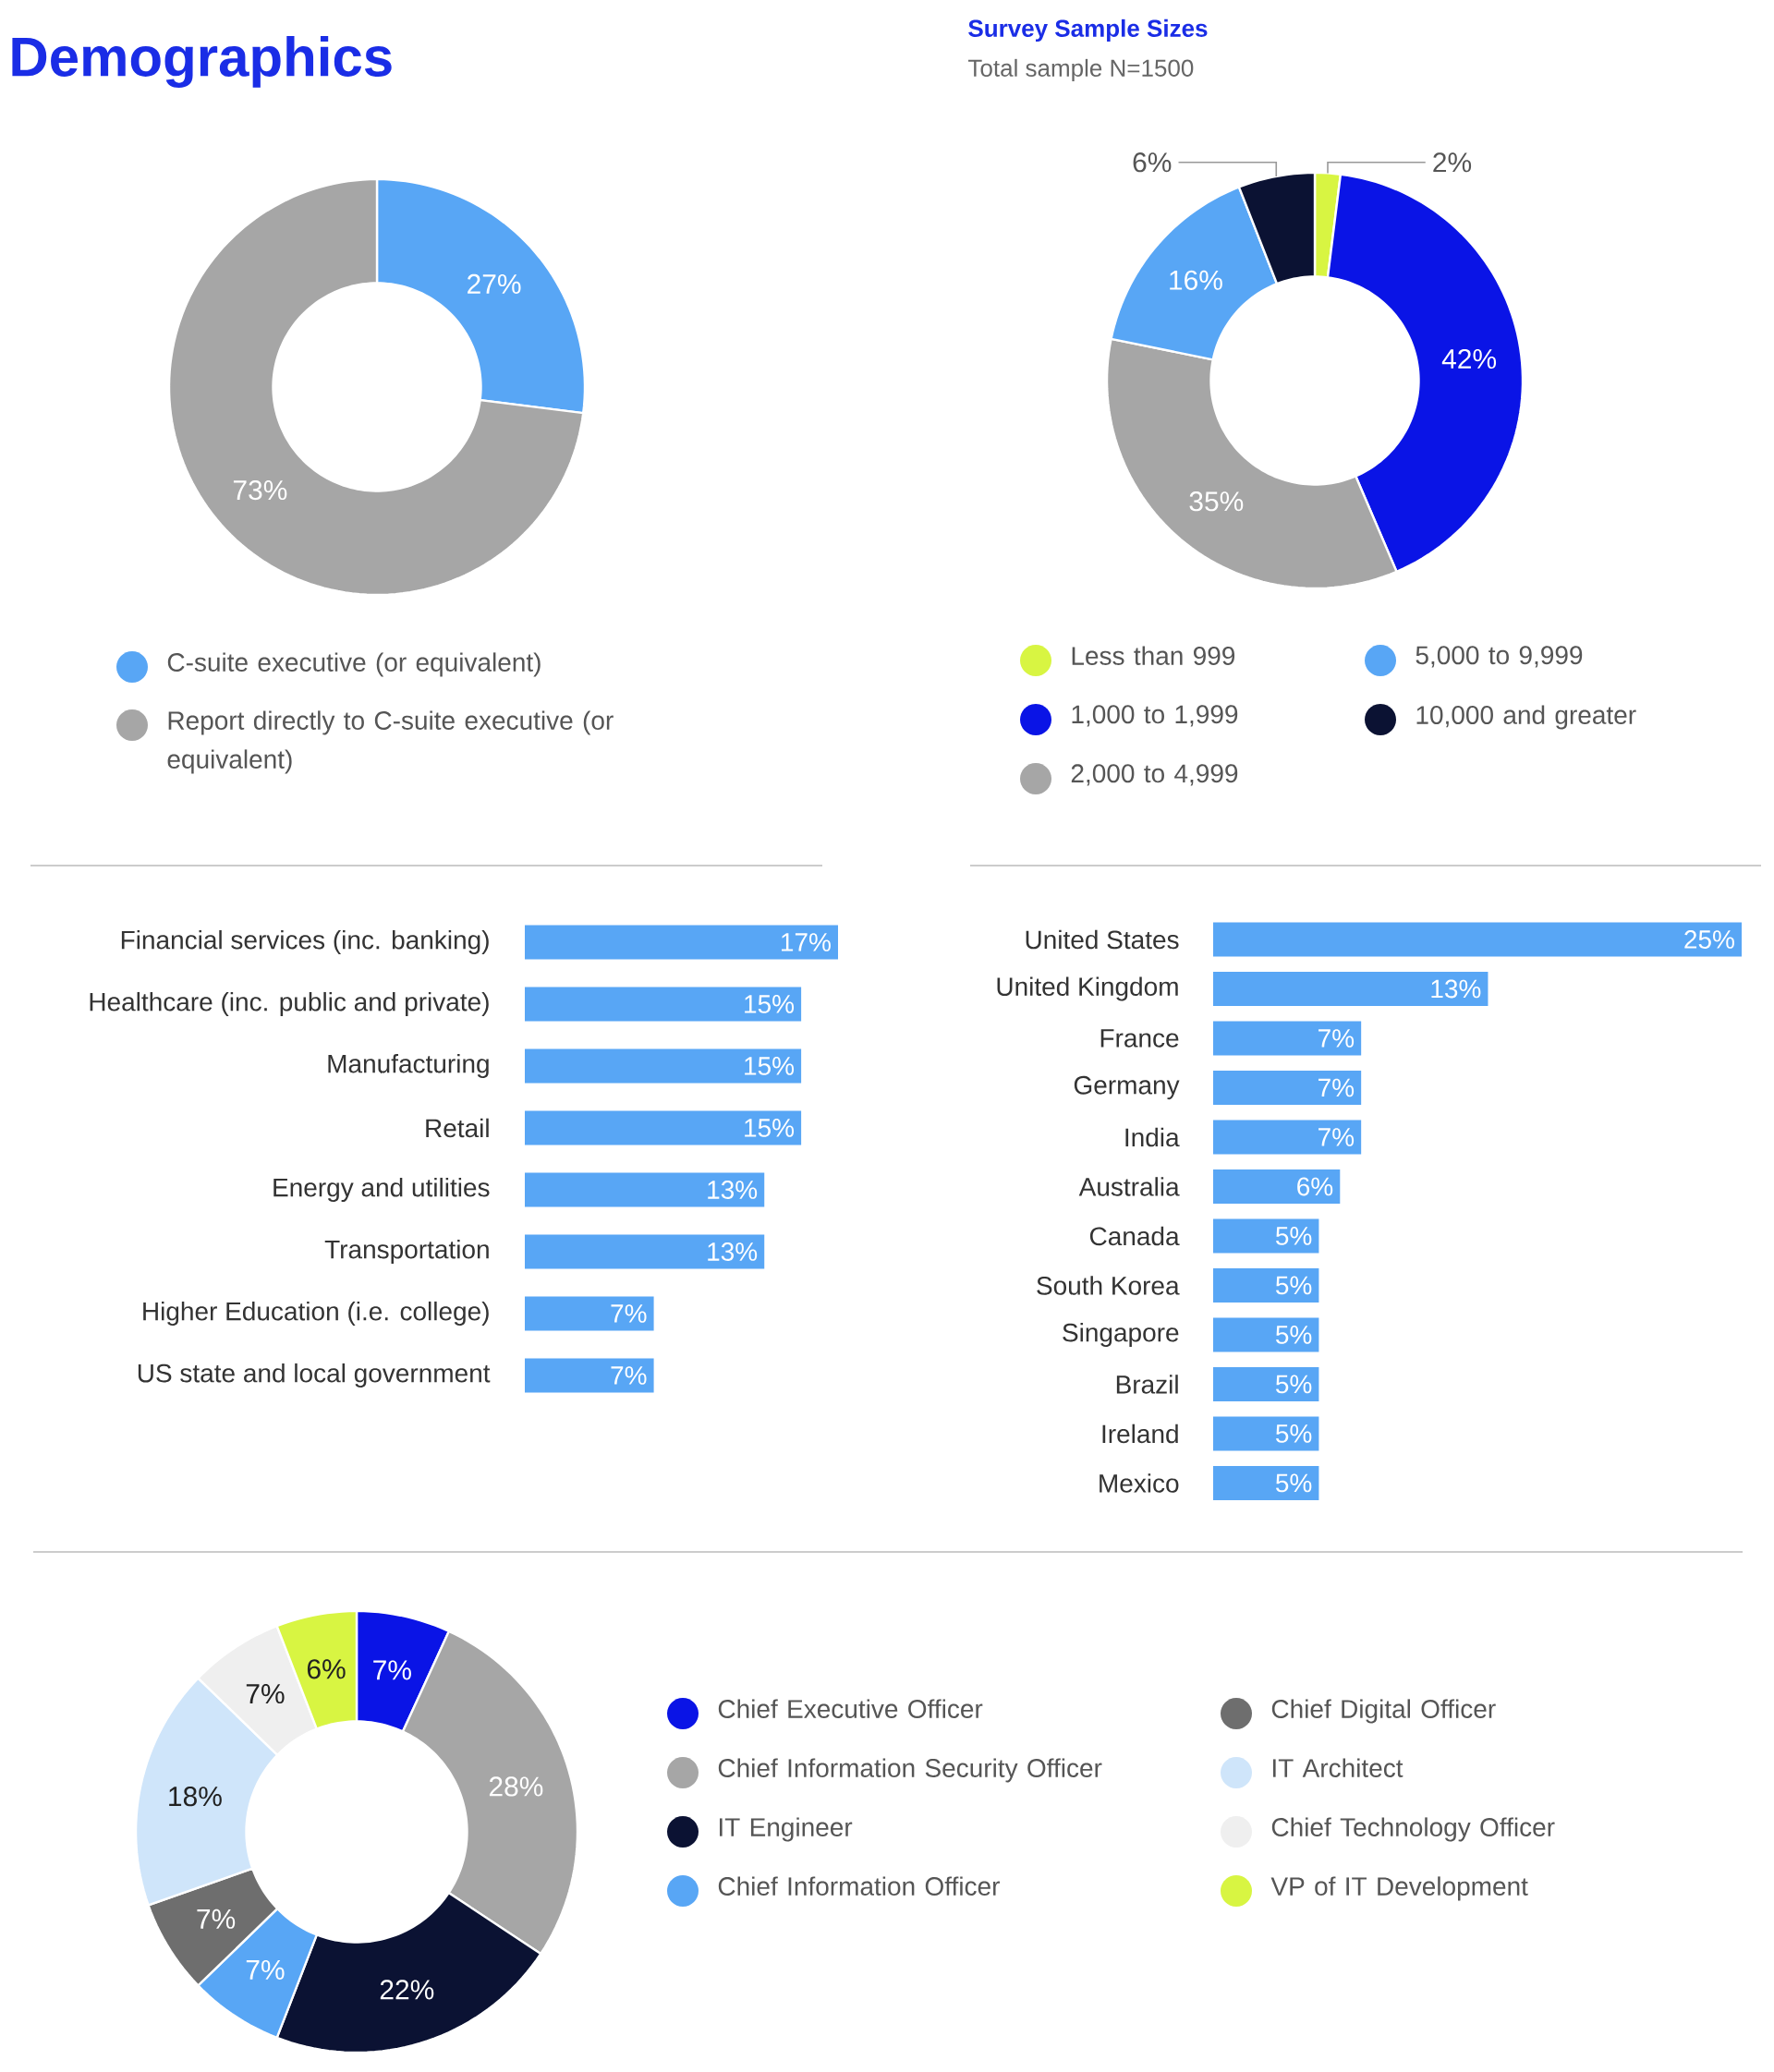  What do you see at coordinates (1134, 1236) in the screenshot?
I see `y-tick-label: Canada` at bounding box center [1134, 1236].